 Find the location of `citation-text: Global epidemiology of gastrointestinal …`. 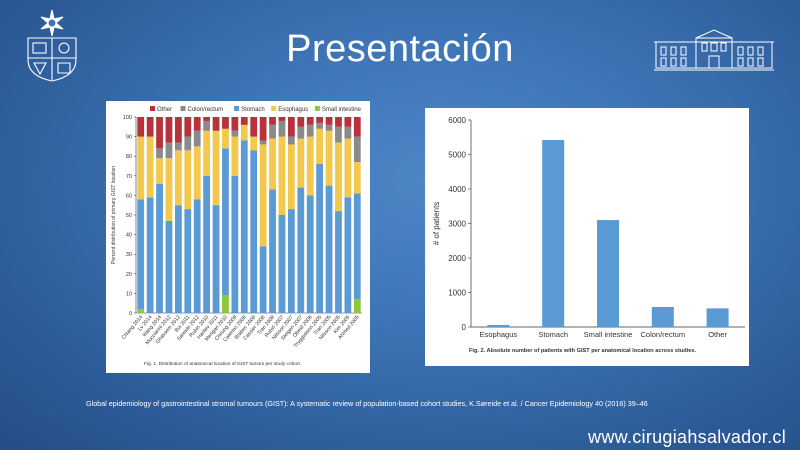

citation-text: Global epidemiology of gastrointestinal … is located at coordinates (367, 403).